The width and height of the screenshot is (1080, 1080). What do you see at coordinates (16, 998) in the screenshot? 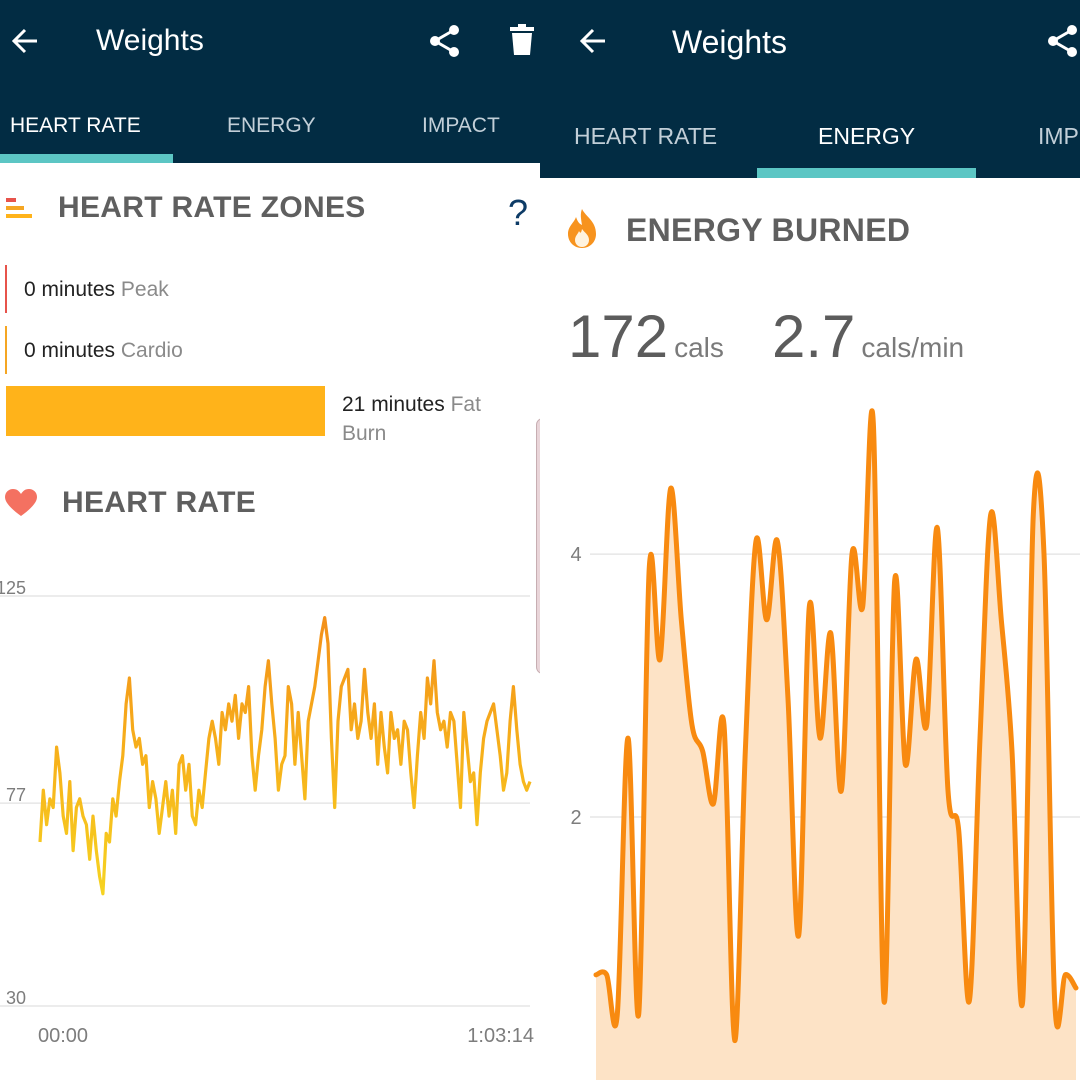
I see `y-tick-label: 30` at bounding box center [16, 998].